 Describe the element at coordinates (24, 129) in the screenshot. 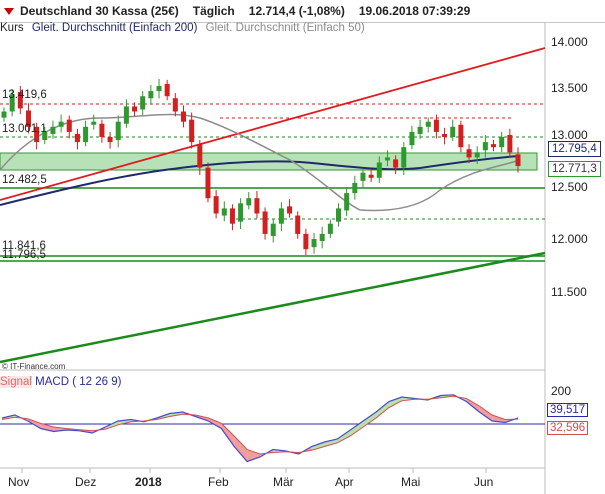

I see `level-label-13001: 13.001,1` at that location.